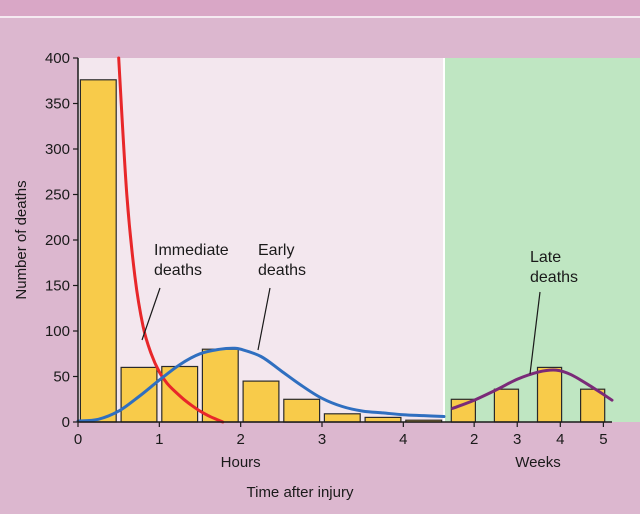 The height and width of the screenshot is (514, 640). I want to click on y-tick-label-50: 50, so click(61, 377).